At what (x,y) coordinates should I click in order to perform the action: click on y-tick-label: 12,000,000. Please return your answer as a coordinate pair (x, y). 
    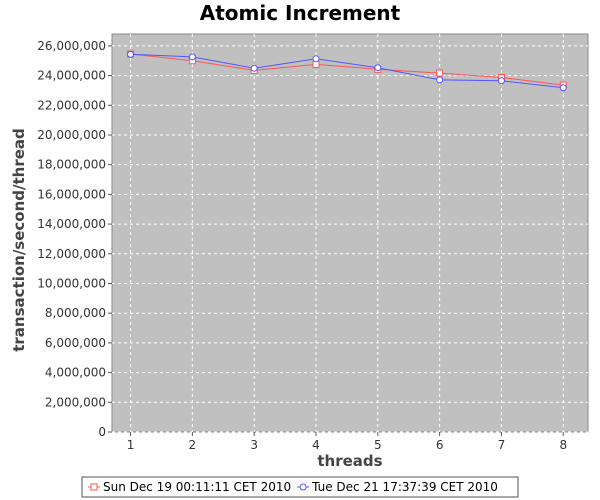
    Looking at the image, I should click on (71, 254).